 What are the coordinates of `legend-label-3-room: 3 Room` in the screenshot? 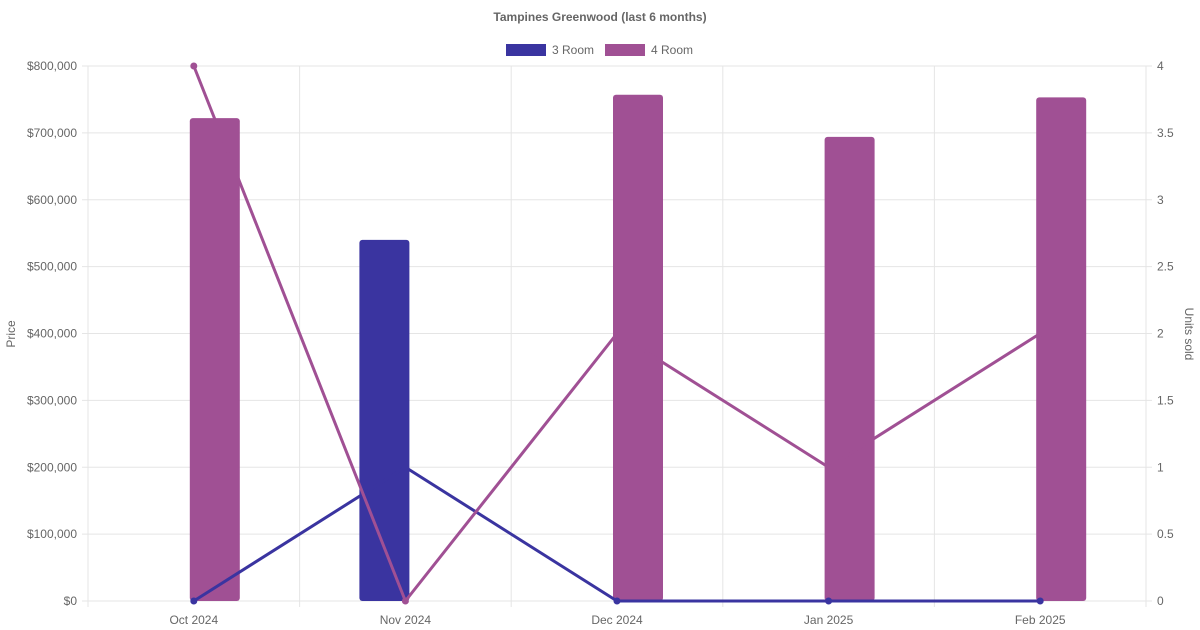 It's located at (573, 50).